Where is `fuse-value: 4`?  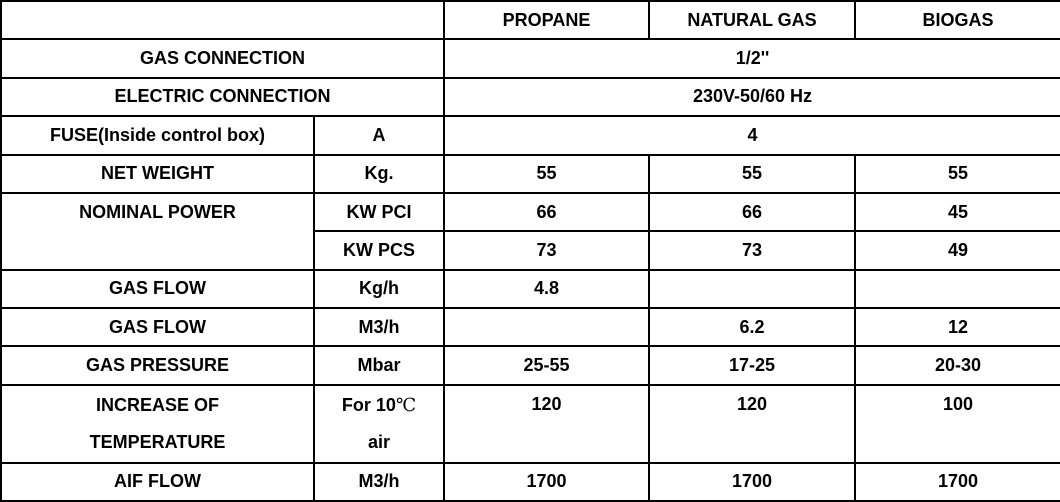 fuse-value: 4 is located at coordinates (751, 135).